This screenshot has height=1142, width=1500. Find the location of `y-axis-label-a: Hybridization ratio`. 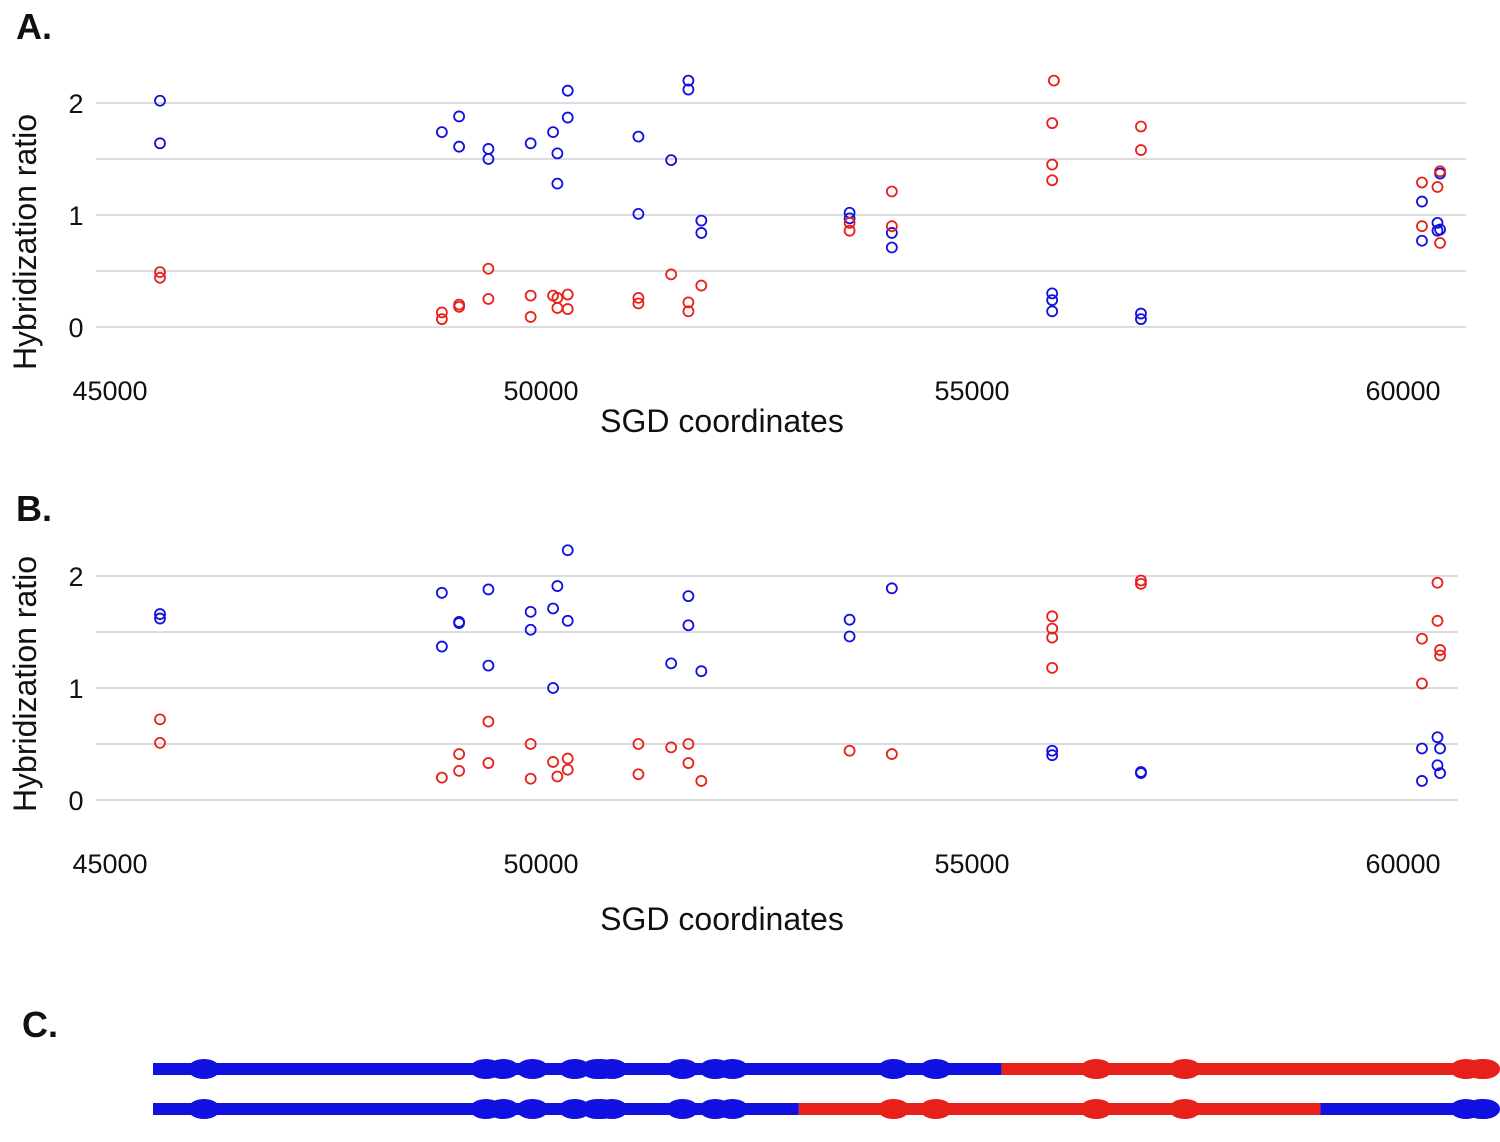

y-axis-label-a: Hybridization ratio is located at coordinates (25, 242).